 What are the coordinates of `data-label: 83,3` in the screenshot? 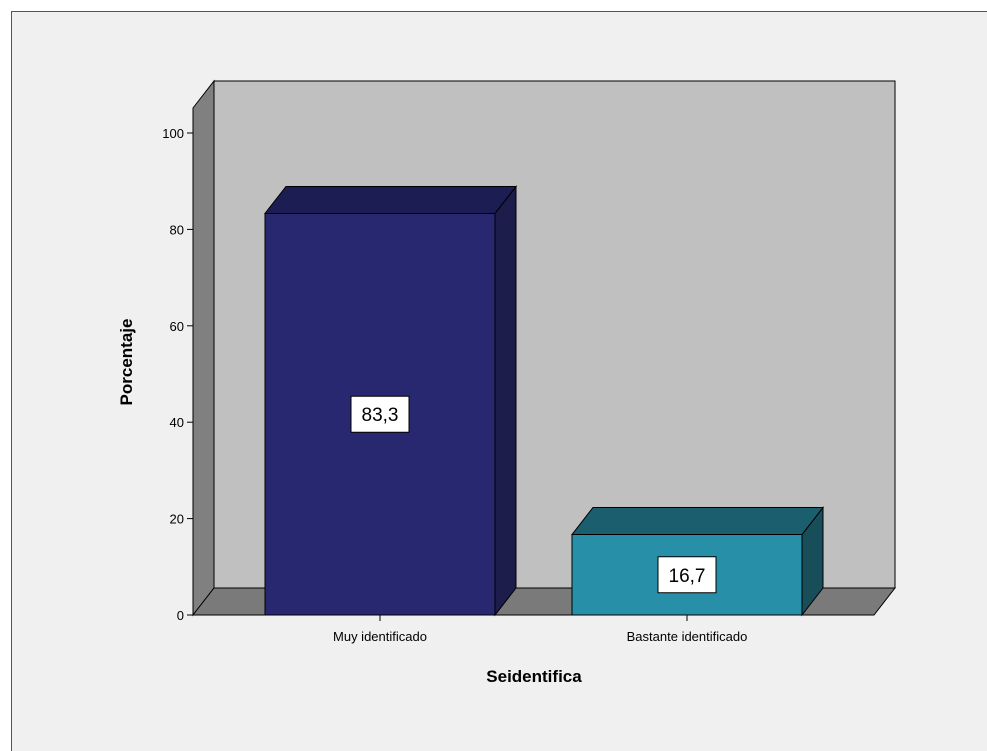 It's located at (380, 415).